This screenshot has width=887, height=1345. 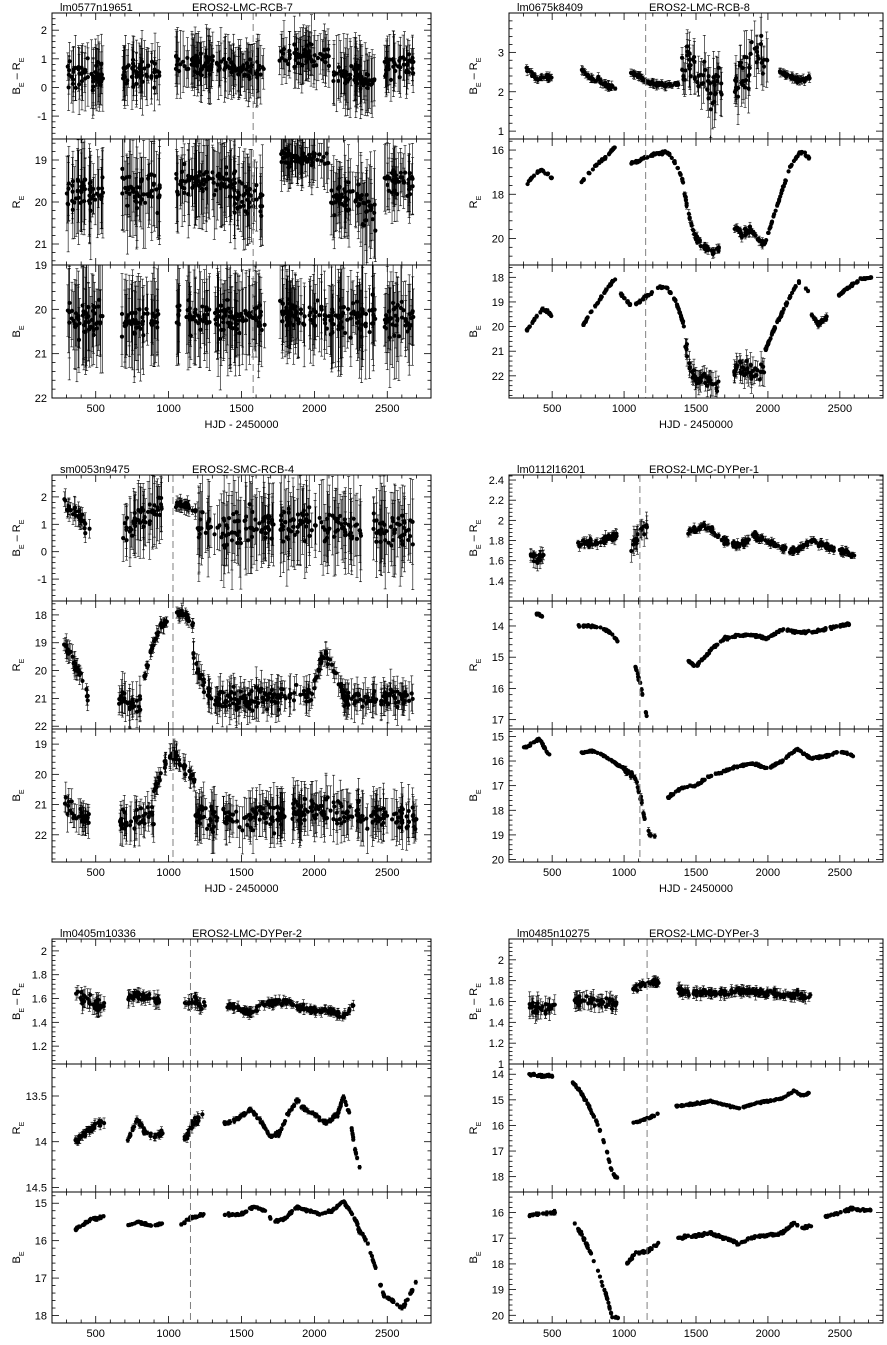 What do you see at coordinates (44, 88) in the screenshot?
I see `y-tick-label: 0` at bounding box center [44, 88].